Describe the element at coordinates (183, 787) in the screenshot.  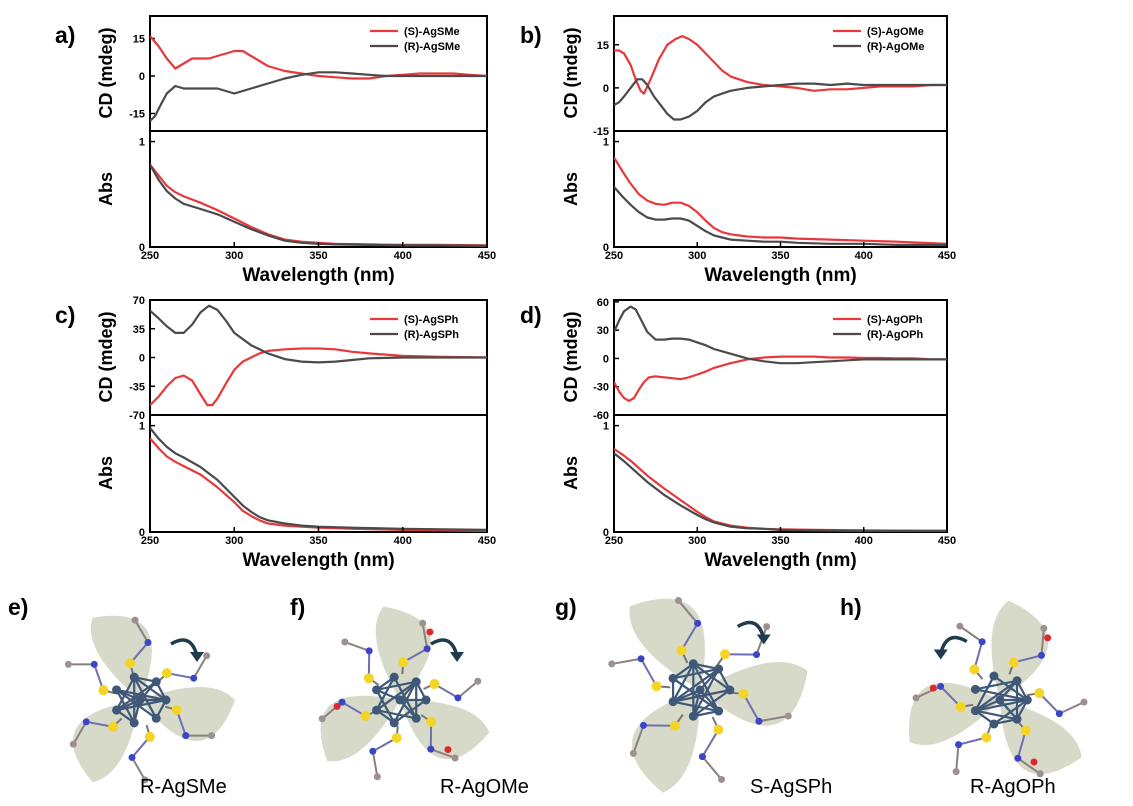
I see `structure-caption: R-AgSMe` at that location.